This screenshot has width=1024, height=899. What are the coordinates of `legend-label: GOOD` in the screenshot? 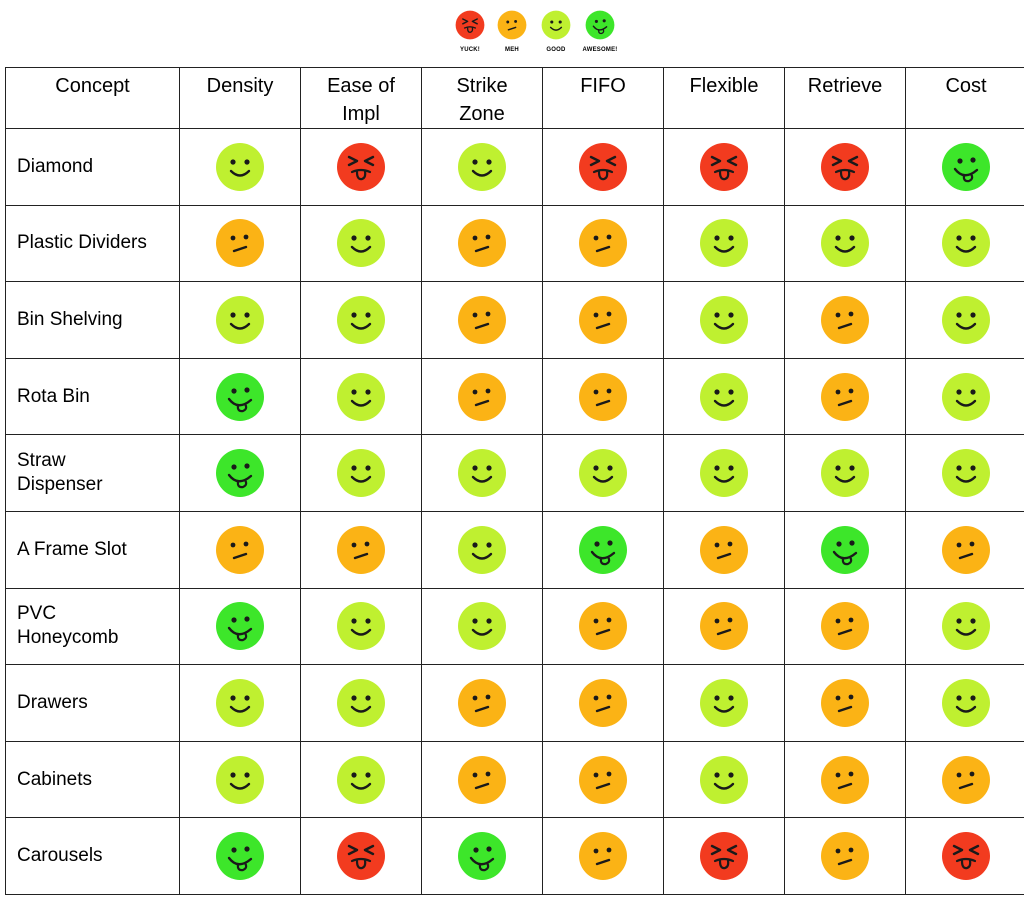 It's located at (556, 50).